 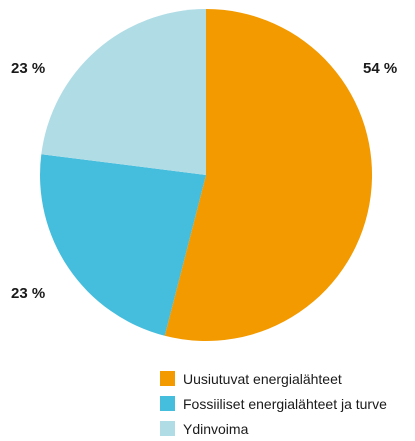 I want to click on legend-item-nuclear: Ydinvoima, so click(x=273, y=428).